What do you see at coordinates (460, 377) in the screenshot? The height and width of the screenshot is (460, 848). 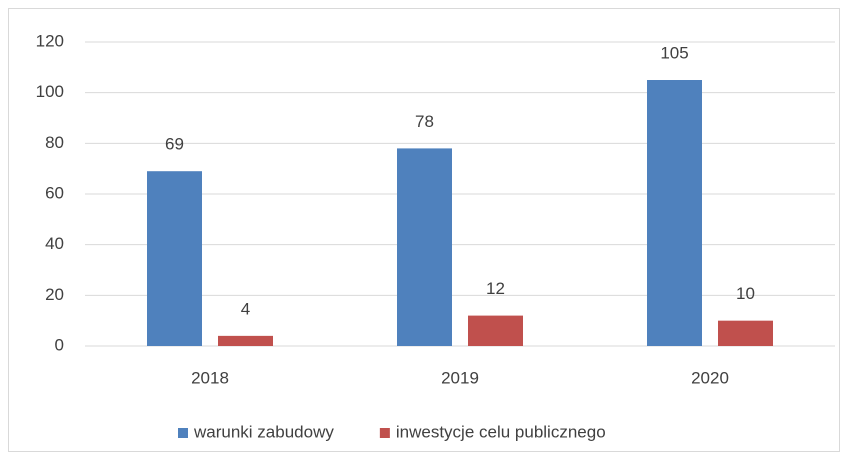 I see `x-tick-label: 2019` at bounding box center [460, 377].